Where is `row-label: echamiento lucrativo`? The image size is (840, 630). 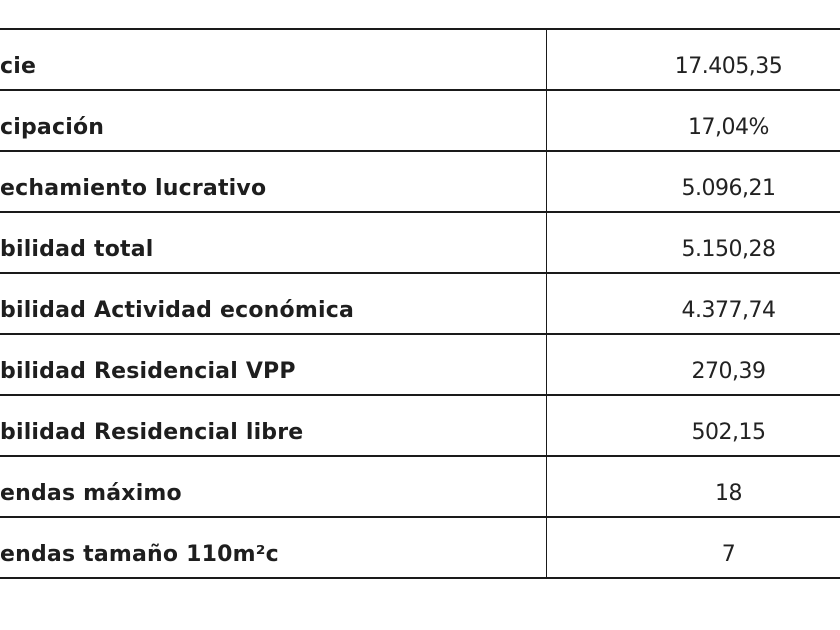
row-label: echamiento lucrativo is located at coordinates (273, 181).